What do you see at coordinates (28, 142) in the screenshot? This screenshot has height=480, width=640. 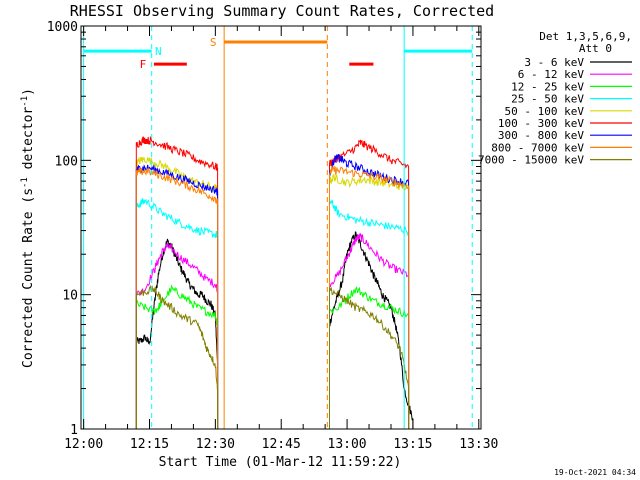 I see `y-axis-label-mid: detector` at bounding box center [28, 142].